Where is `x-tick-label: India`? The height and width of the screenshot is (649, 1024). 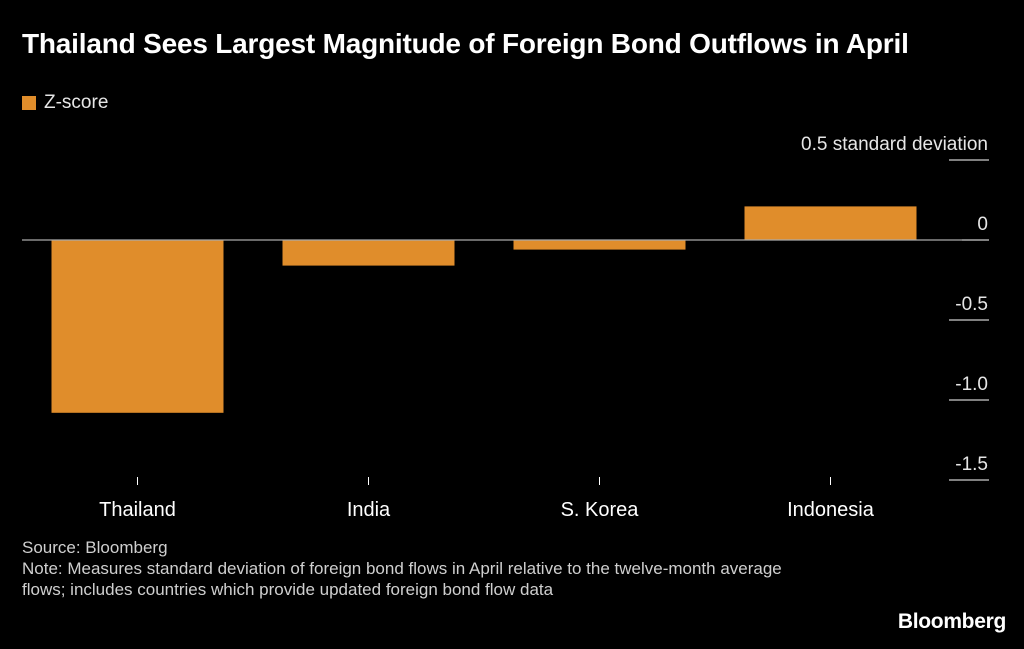
x-tick-label: India is located at coordinates (369, 510).